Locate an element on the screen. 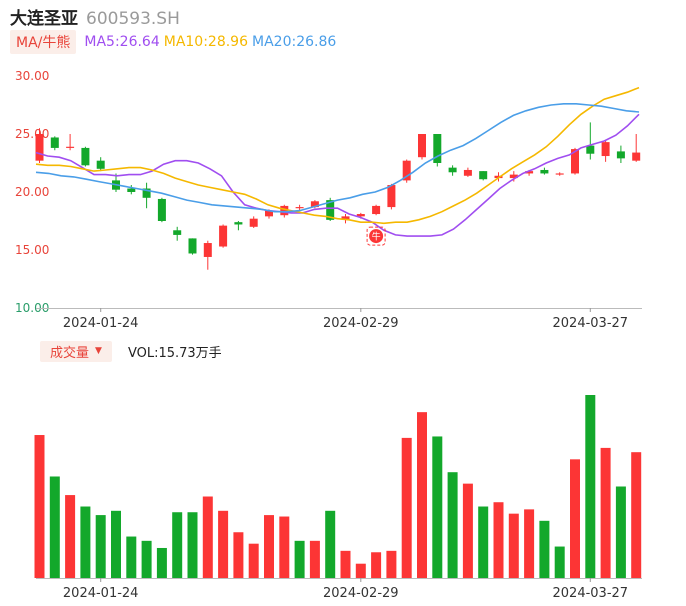 The image size is (686, 606). ma-legend: MA/牛熊 MA5:26.64 MA10:28.96 MA20:26.86 is located at coordinates (175, 42).